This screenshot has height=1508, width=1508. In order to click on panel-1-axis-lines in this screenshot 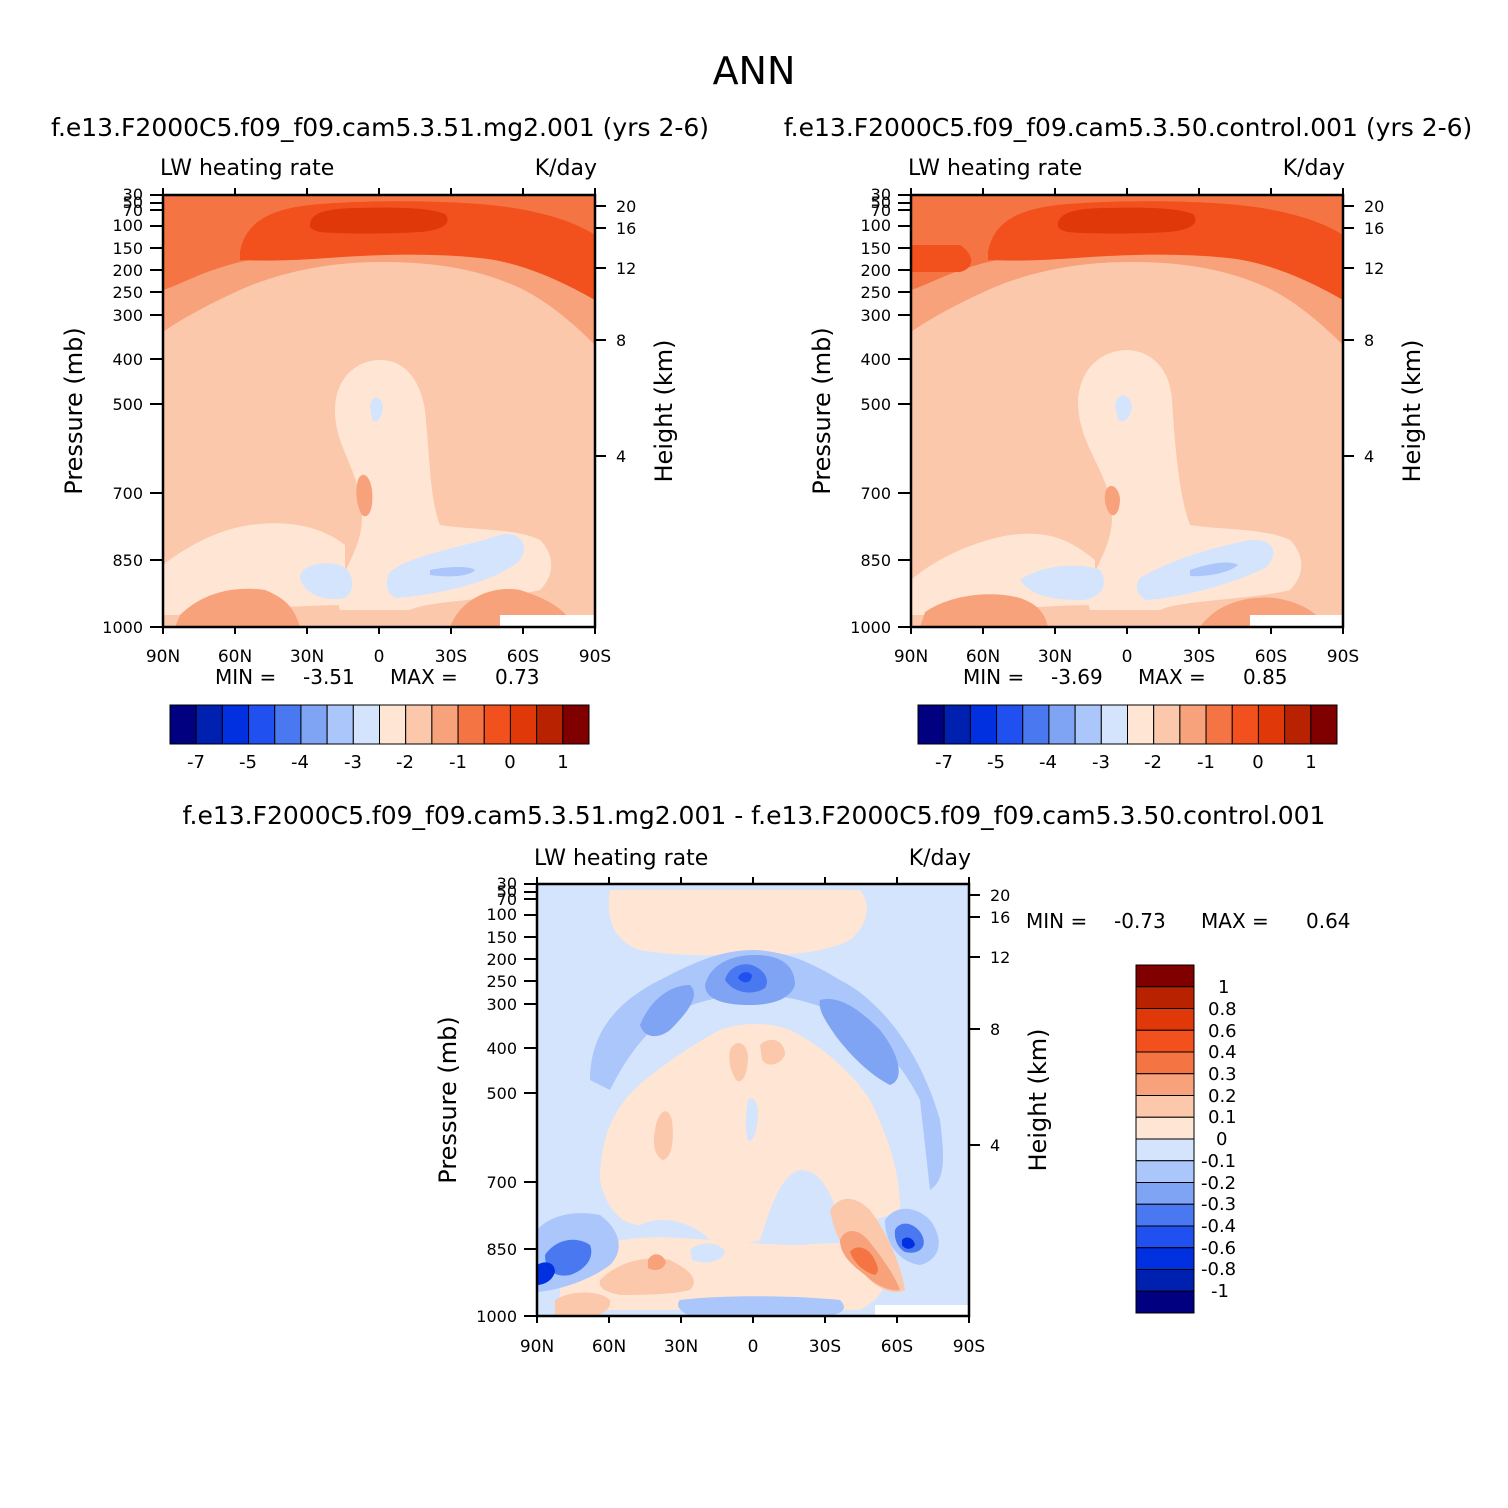, I will do `click(378, 411)`.